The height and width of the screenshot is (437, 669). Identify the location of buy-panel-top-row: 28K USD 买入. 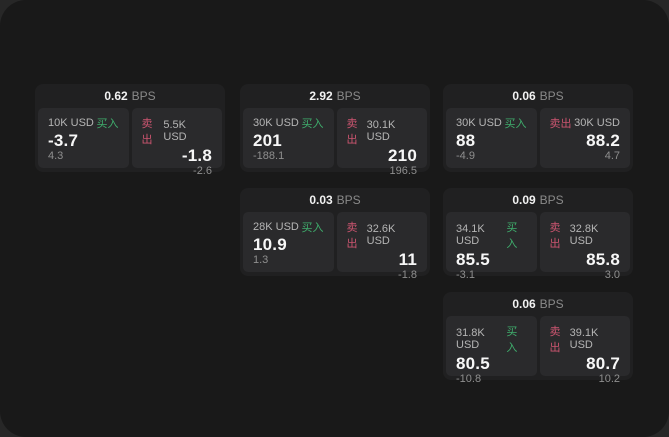
(288, 227).